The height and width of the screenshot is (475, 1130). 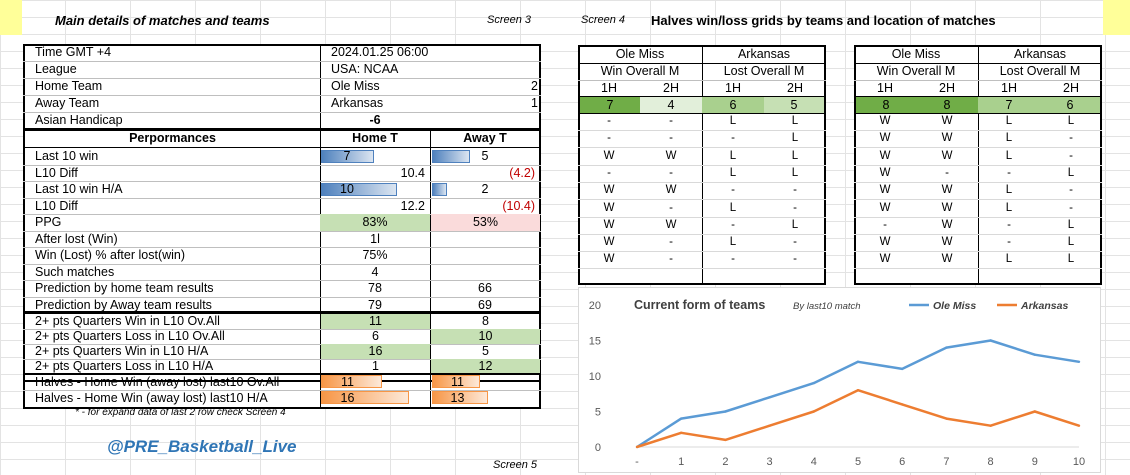 I want to click on away-data-bar, so click(x=440, y=189).